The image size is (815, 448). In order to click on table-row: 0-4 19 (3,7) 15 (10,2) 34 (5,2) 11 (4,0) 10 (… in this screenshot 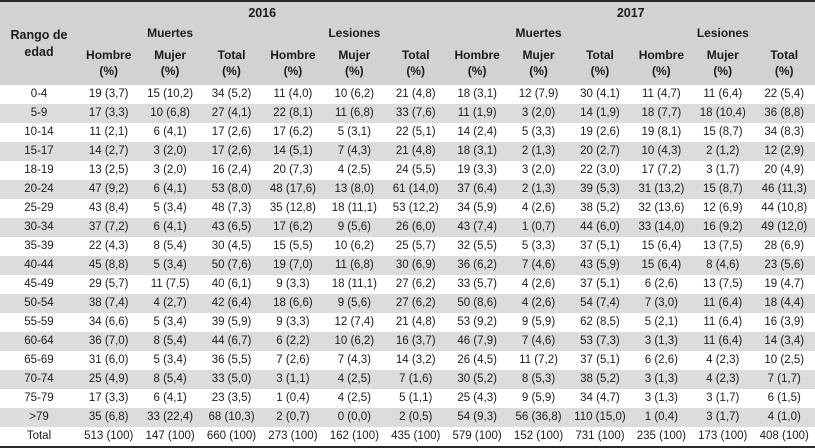, I will do `click(407, 94)`.